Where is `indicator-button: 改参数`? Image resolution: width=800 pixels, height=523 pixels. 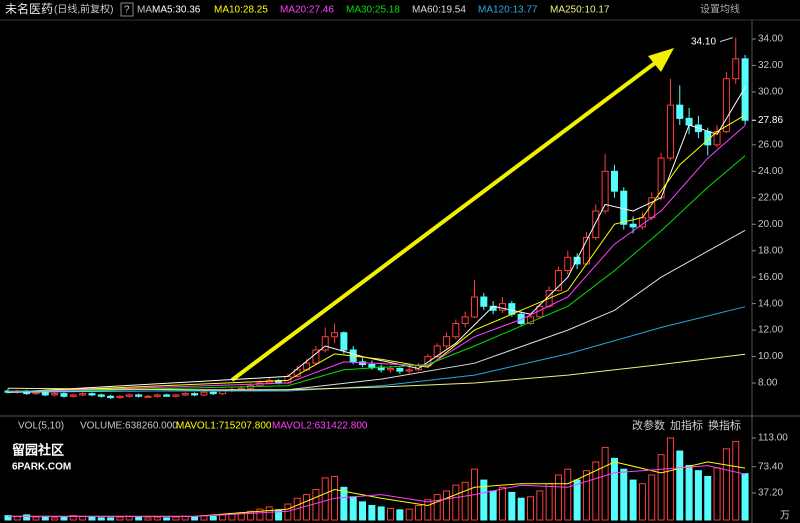 indicator-button: 改参数 is located at coordinates (648, 425).